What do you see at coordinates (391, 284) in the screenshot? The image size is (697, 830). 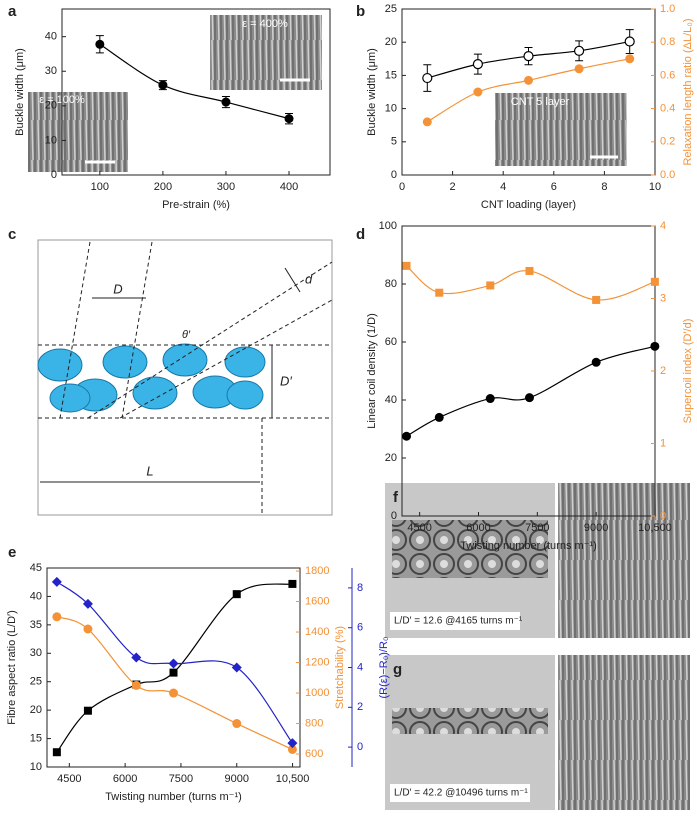 I see `y-tick-label: 80` at bounding box center [391, 284].